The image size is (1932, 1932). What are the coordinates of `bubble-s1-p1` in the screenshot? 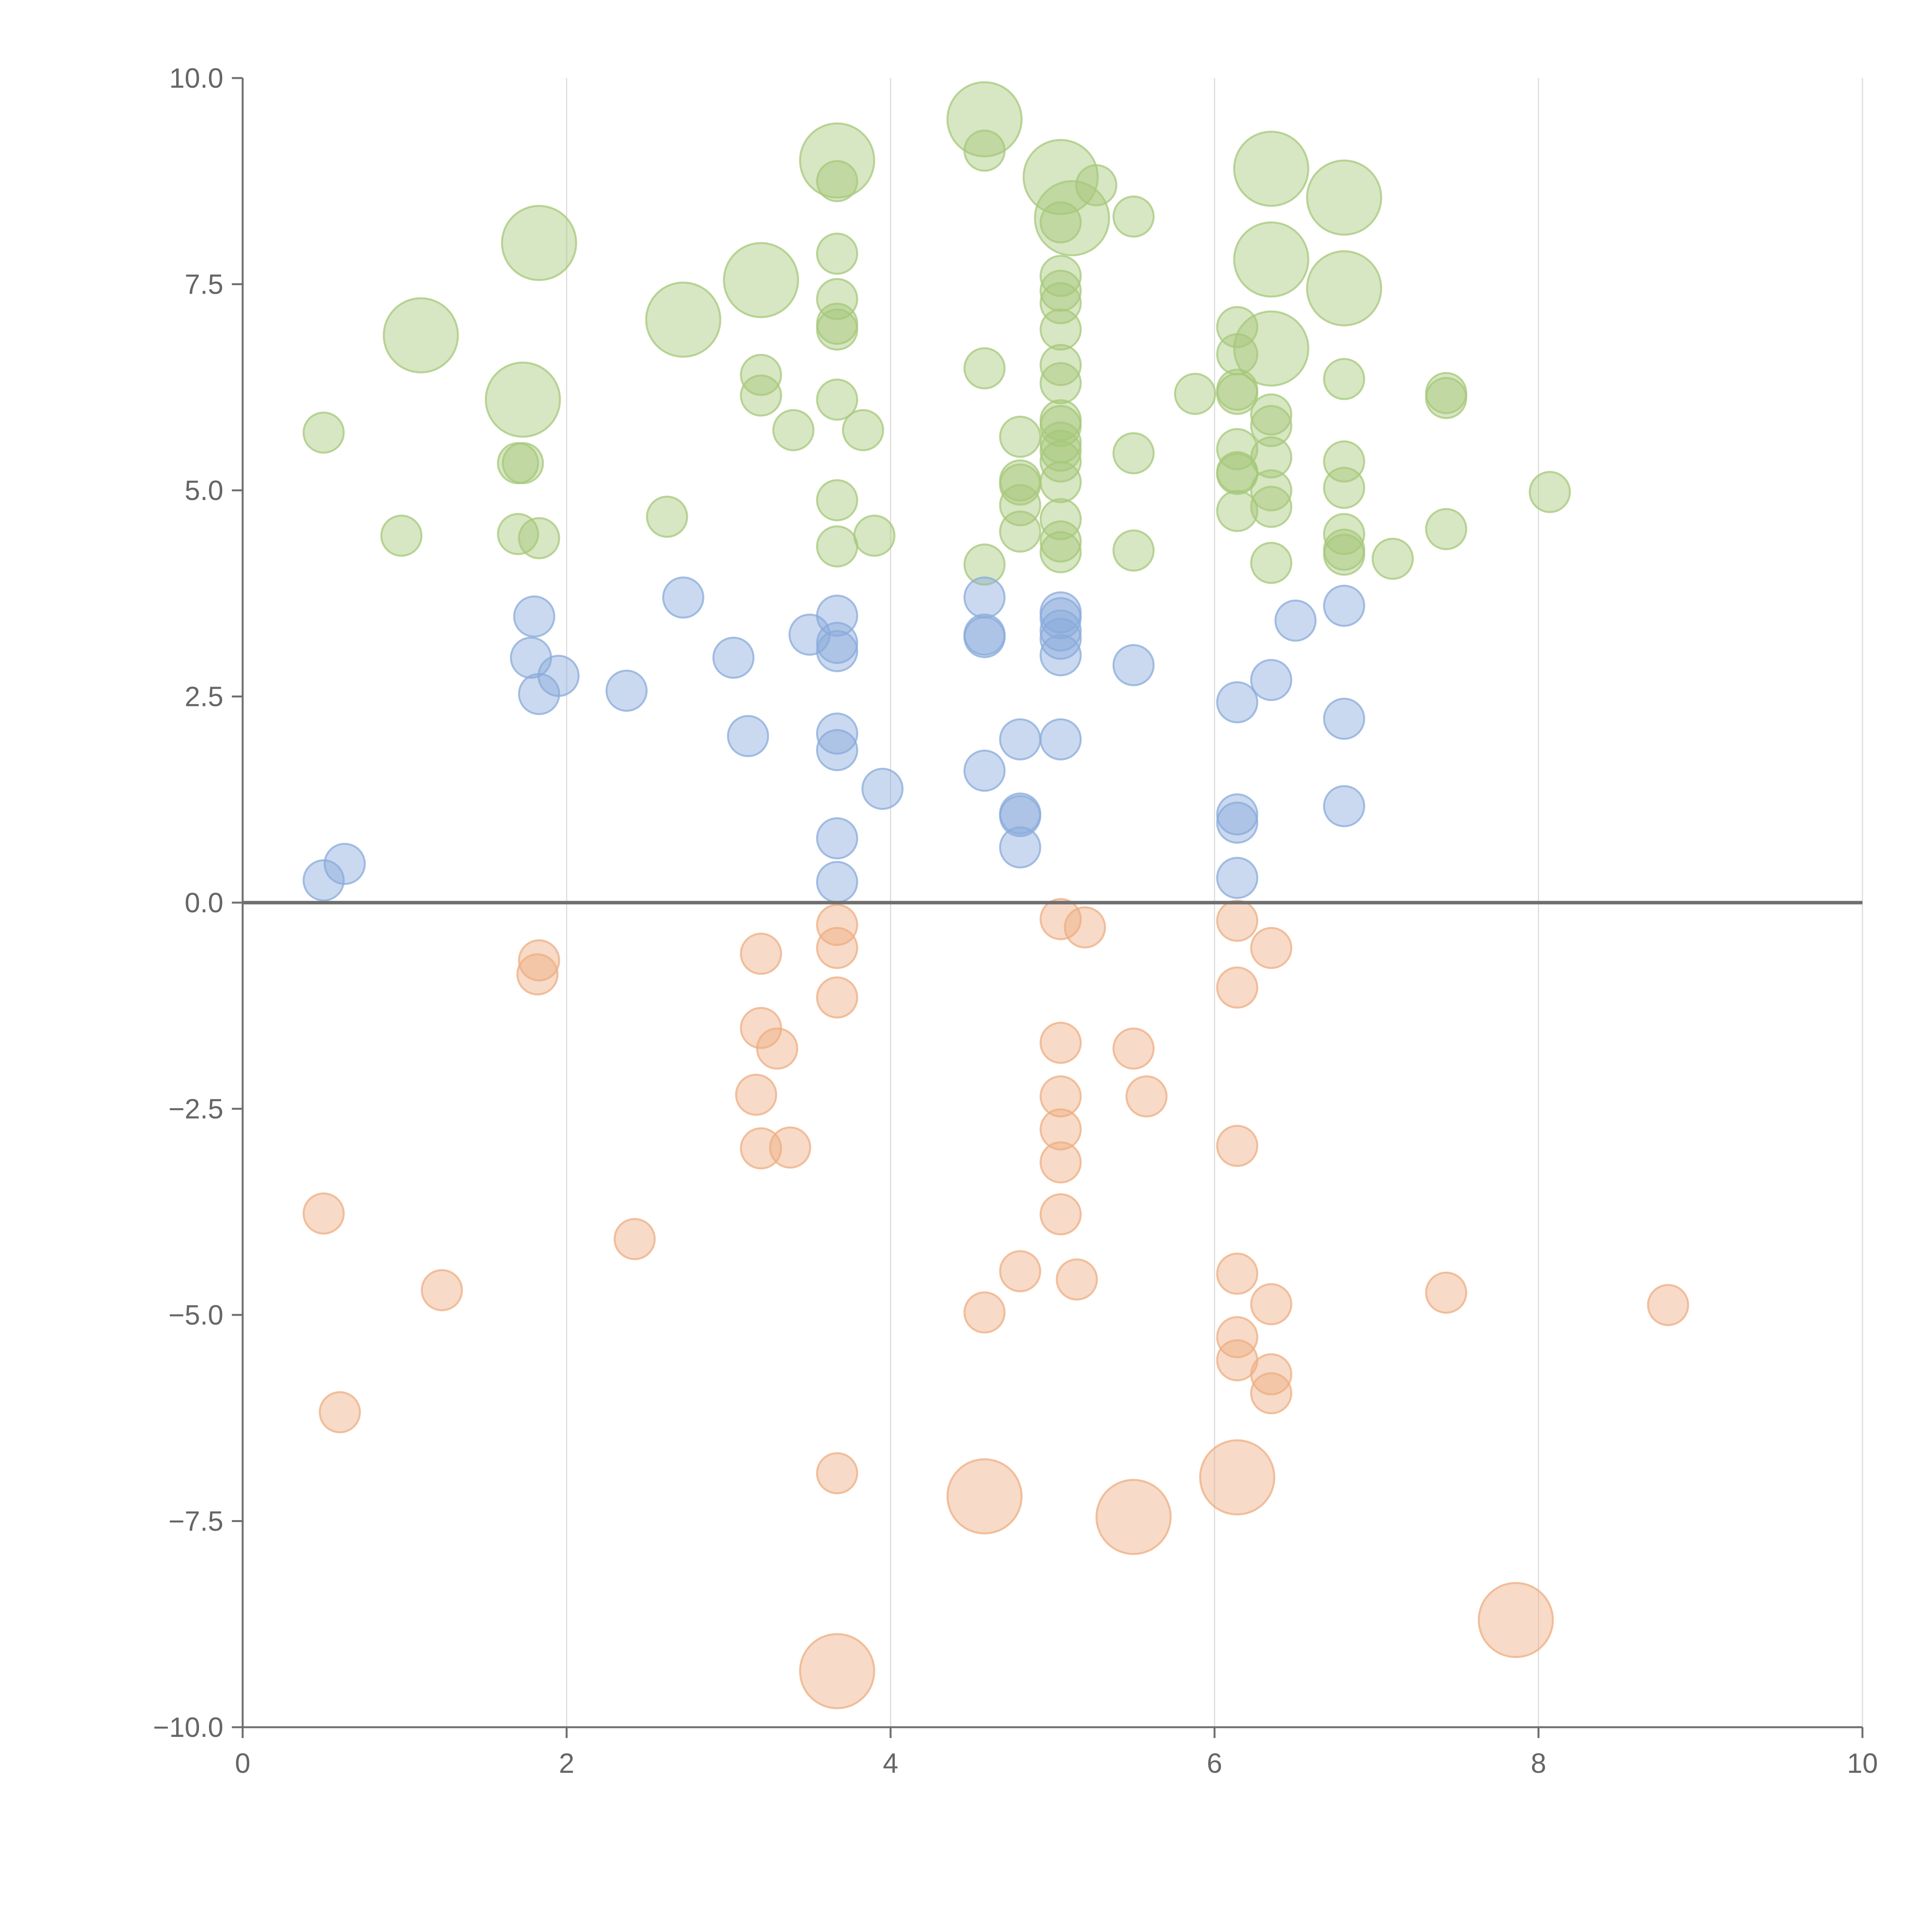 It's located at (985, 597).